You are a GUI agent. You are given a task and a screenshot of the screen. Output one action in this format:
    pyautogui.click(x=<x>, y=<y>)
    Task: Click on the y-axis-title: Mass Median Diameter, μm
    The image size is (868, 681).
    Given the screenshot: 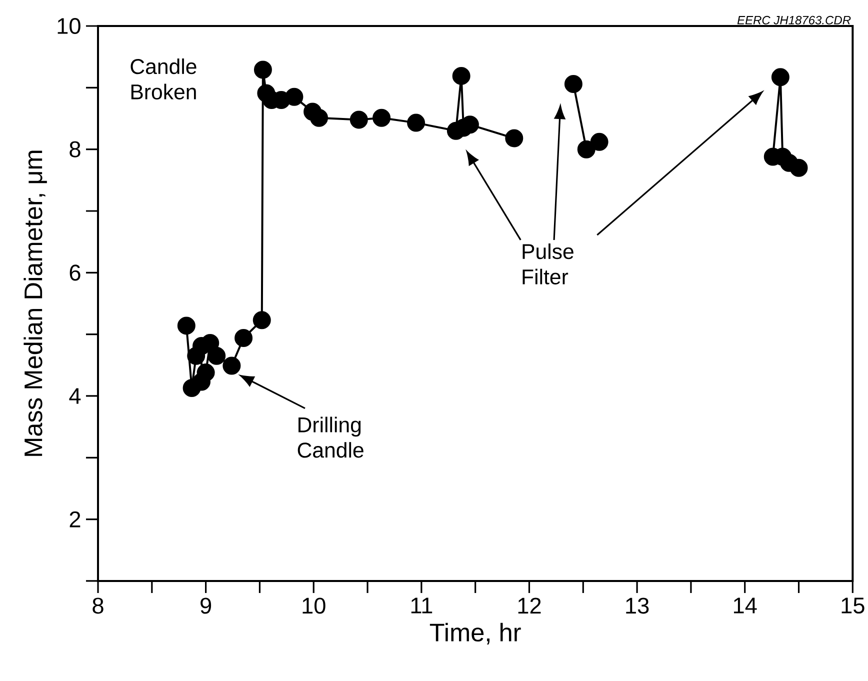 What is the action you would take?
    pyautogui.click(x=35, y=303)
    